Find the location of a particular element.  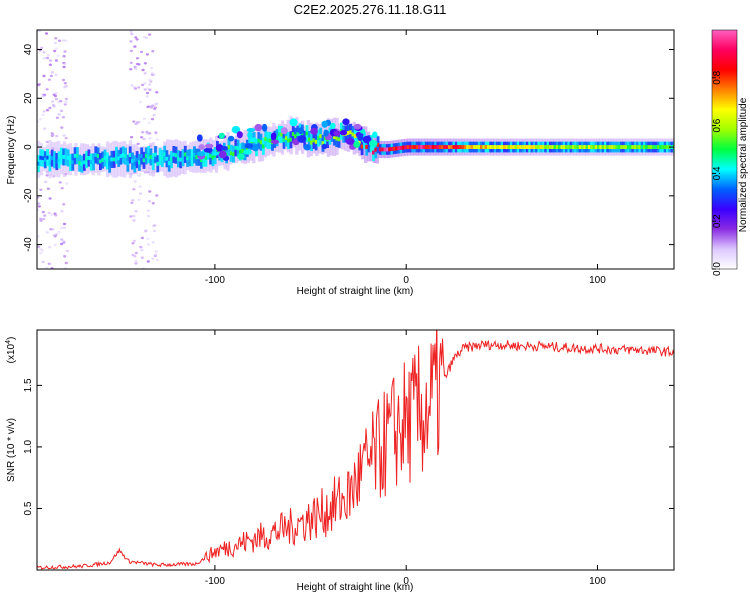

colorbar-gradient is located at coordinates (724, 149).